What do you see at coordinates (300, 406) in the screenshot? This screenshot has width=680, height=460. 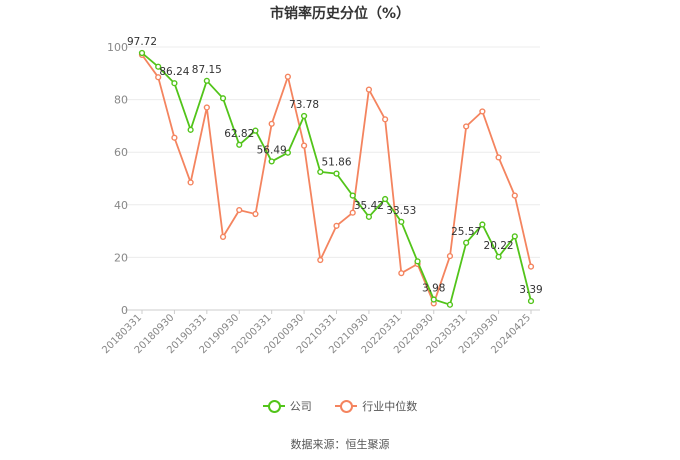 I see `legend-label-company: 公司` at bounding box center [300, 406].